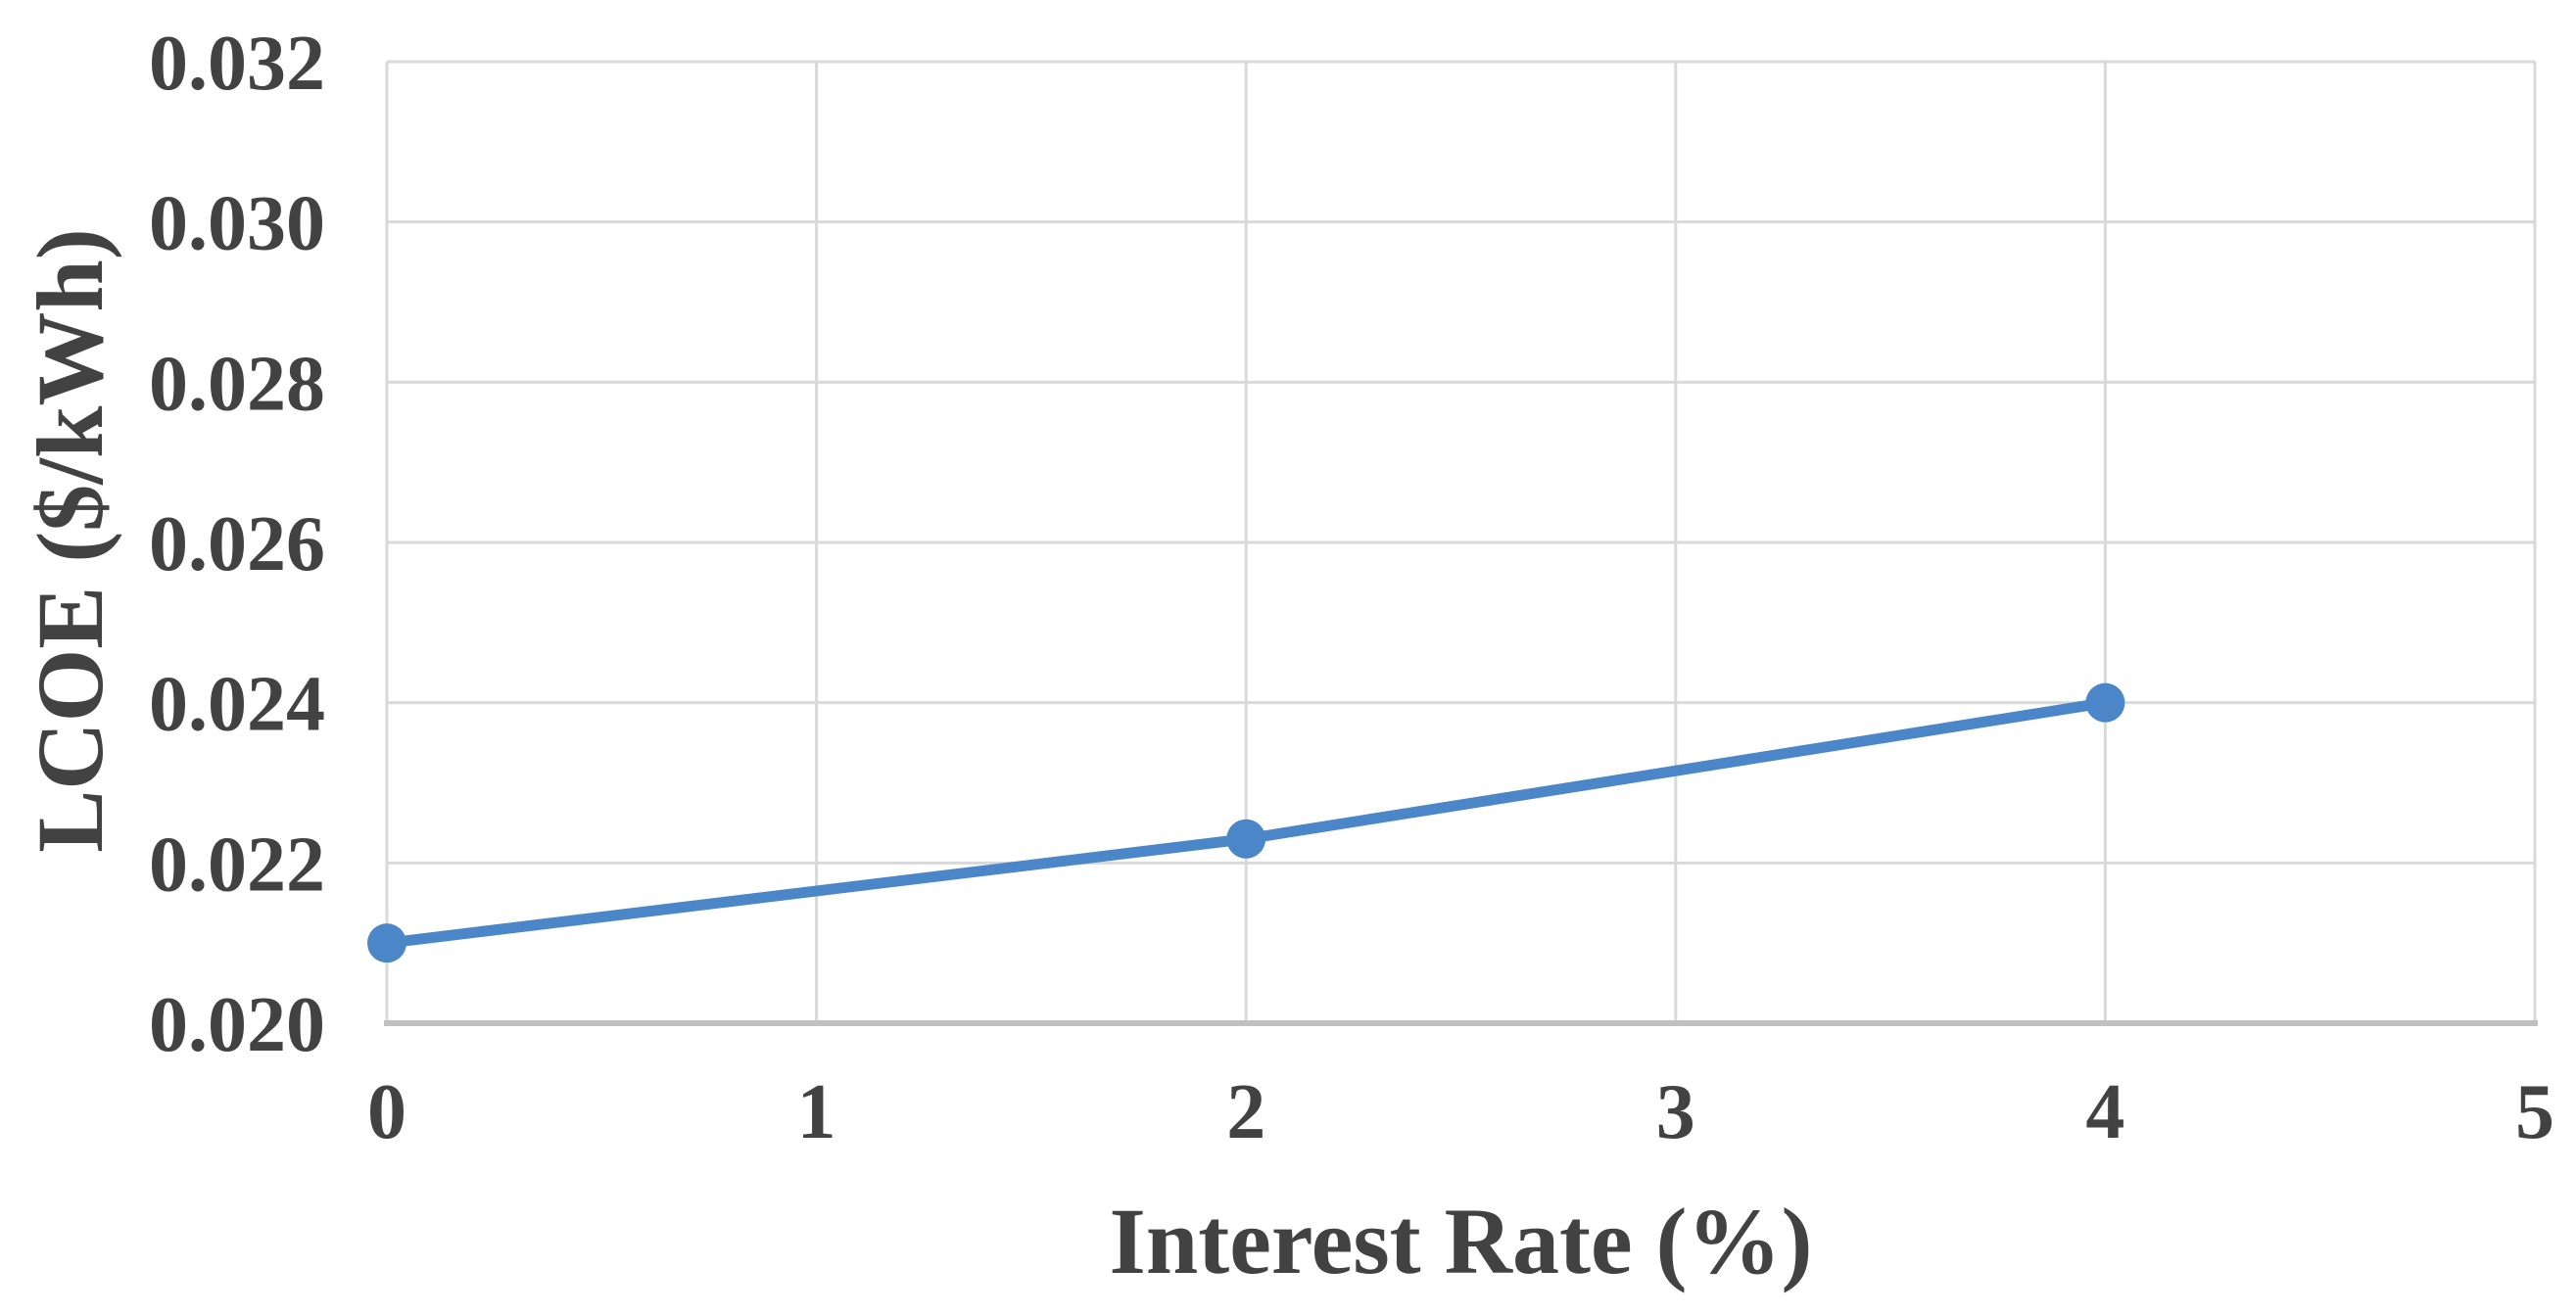  I want to click on x-tick-label: 5, so click(2534, 1112).